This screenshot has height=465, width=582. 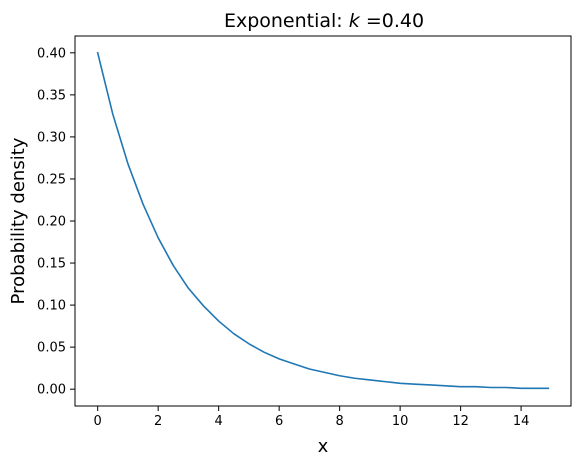 I want to click on x-axis: 0 2 4 6 8 10 12 14, so click(x=312, y=417).